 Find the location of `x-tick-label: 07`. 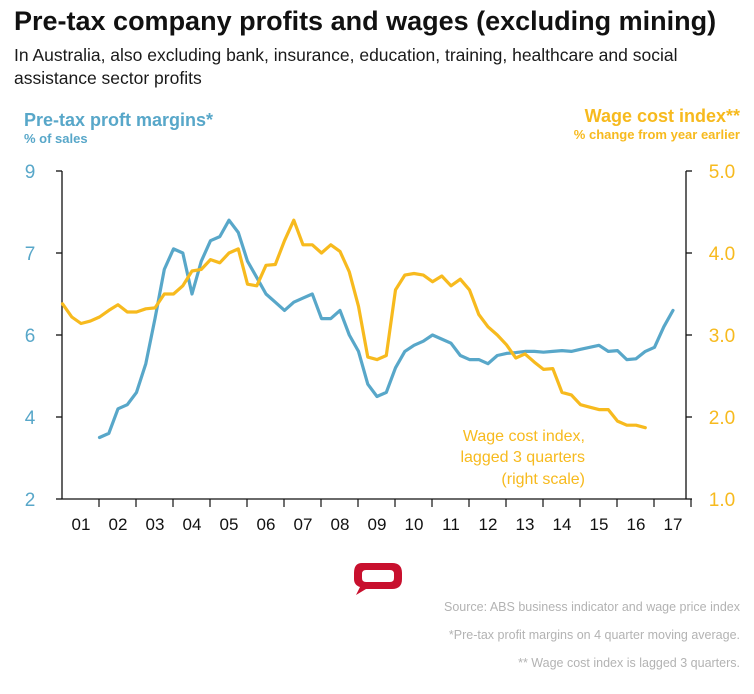

x-tick-label: 07 is located at coordinates (303, 524).